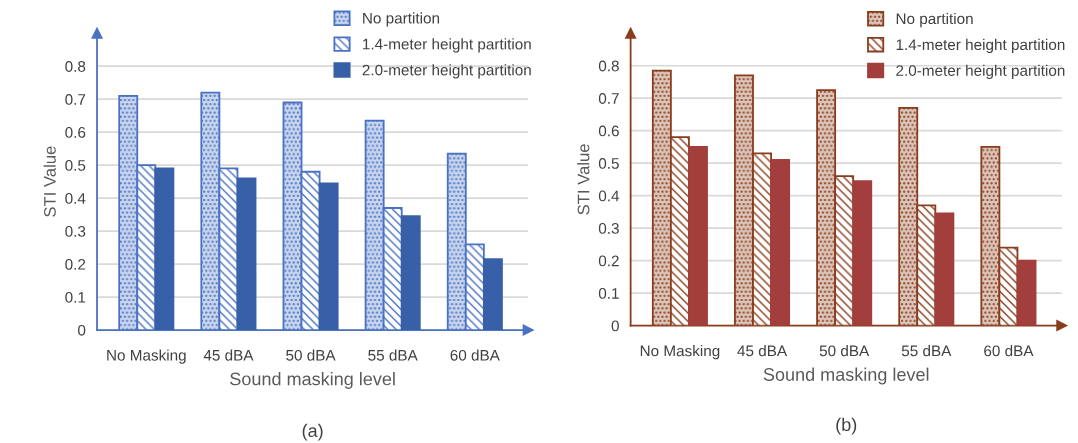 The height and width of the screenshot is (443, 1078). I want to click on text: (a), so click(312, 432).